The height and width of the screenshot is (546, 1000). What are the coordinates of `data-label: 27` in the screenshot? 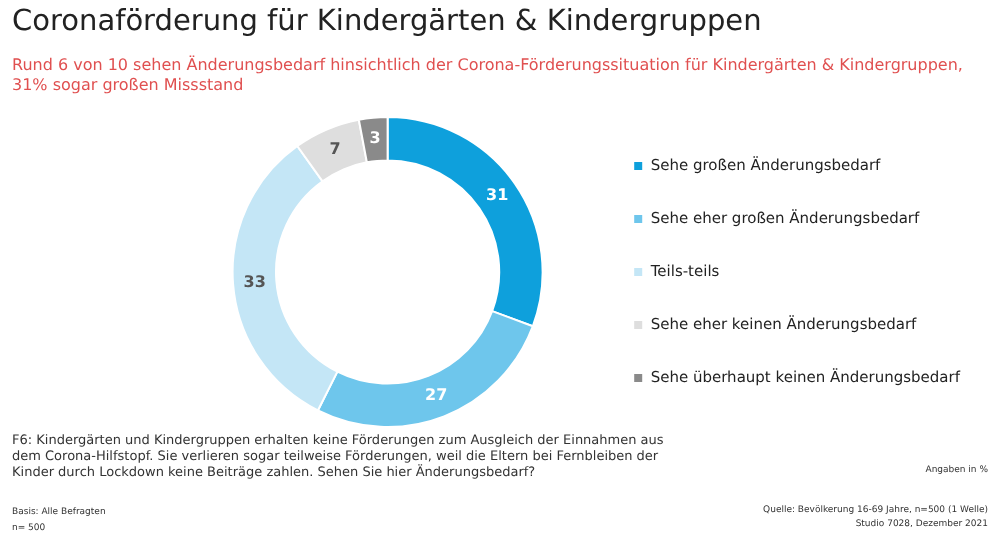 It's located at (436, 395).